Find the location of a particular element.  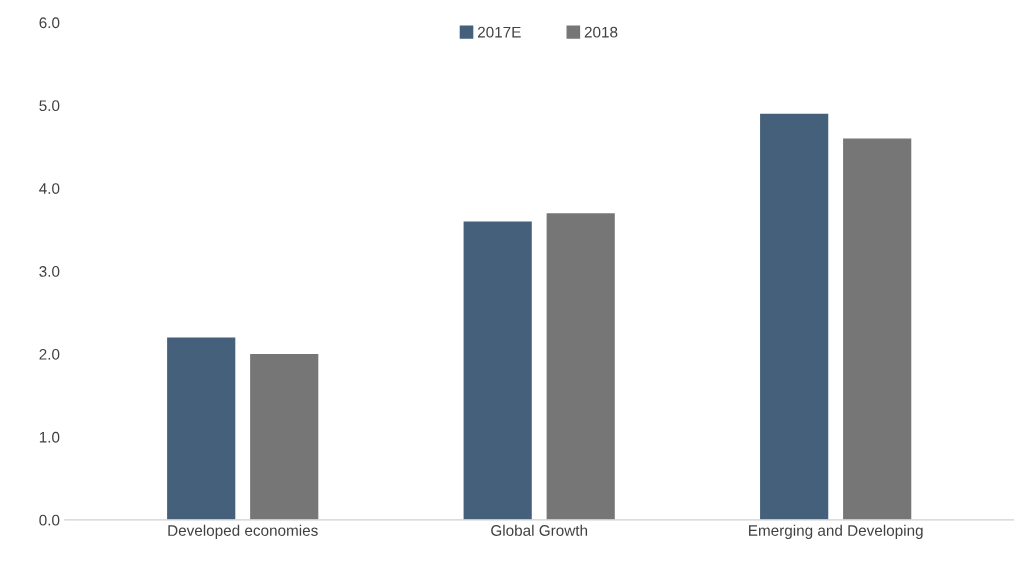

y-tick-label: 6.0 is located at coordinates (49, 23).